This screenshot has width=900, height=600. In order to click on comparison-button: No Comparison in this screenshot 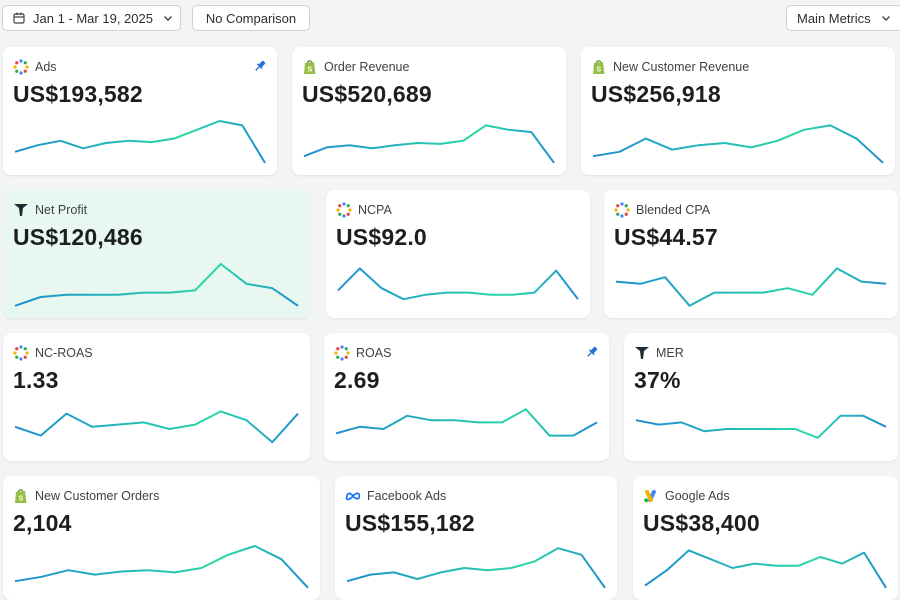, I will do `click(251, 18)`.